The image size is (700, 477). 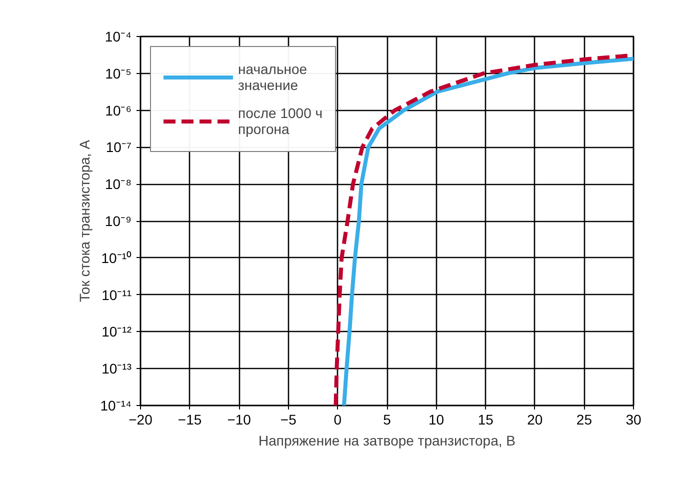 I want to click on y-tick-label: 10⁻⁷, so click(x=119, y=147).